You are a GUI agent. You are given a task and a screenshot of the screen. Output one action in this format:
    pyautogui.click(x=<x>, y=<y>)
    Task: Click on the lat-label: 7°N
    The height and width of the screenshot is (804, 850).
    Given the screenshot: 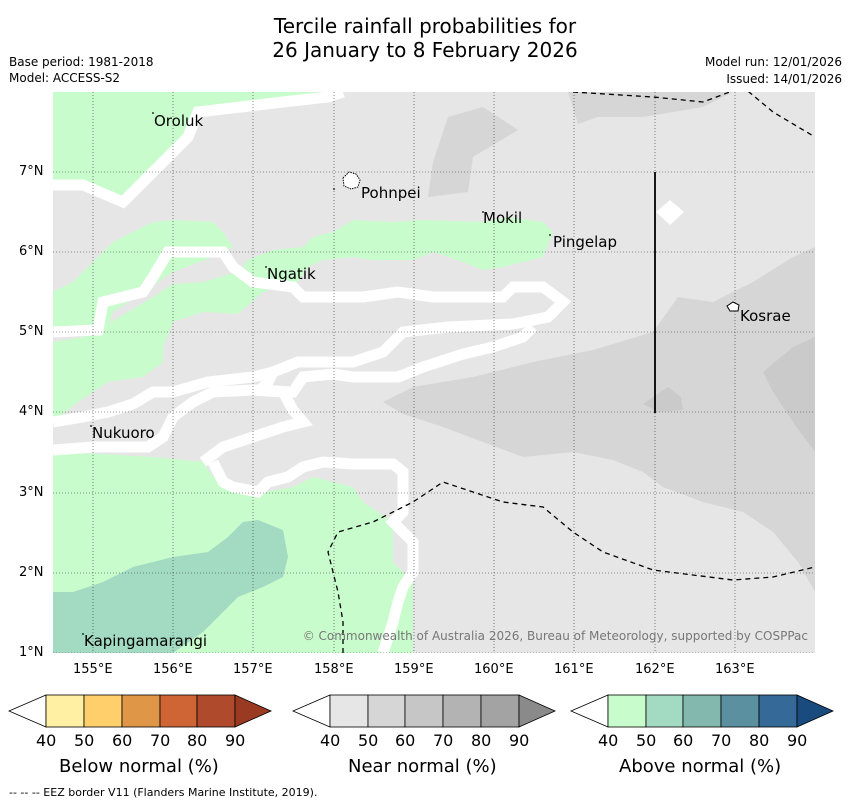 What is the action you would take?
    pyautogui.click(x=31, y=171)
    